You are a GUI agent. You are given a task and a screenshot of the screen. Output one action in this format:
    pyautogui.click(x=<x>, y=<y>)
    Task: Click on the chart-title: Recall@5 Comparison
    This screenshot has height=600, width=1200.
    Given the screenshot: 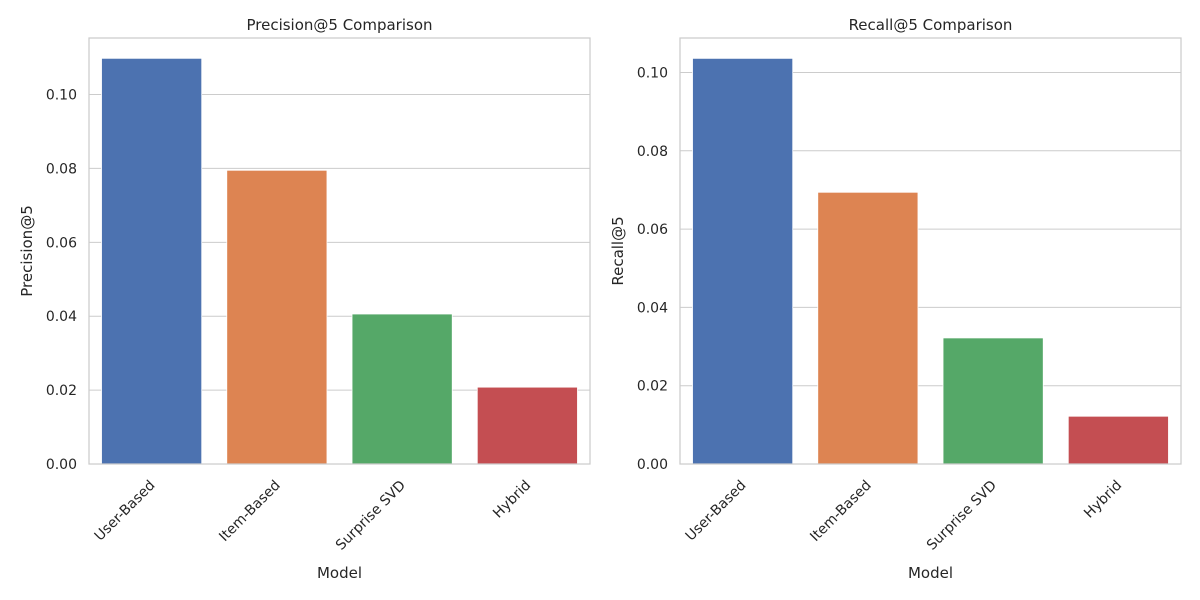 What is the action you would take?
    pyautogui.click(x=931, y=25)
    